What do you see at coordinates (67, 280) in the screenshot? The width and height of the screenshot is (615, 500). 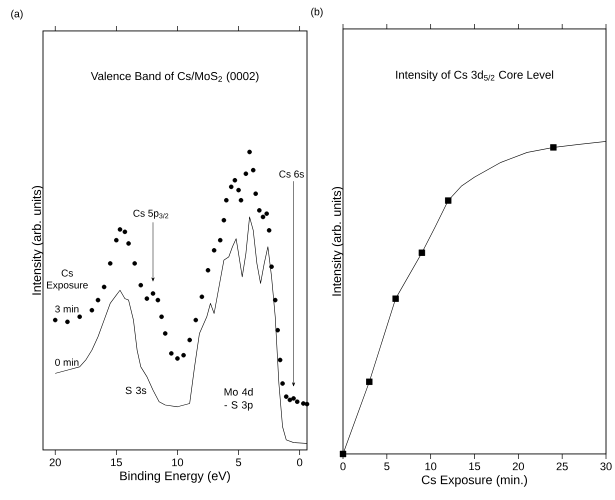 I see `annotation: Cs Exposure` at bounding box center [67, 280].